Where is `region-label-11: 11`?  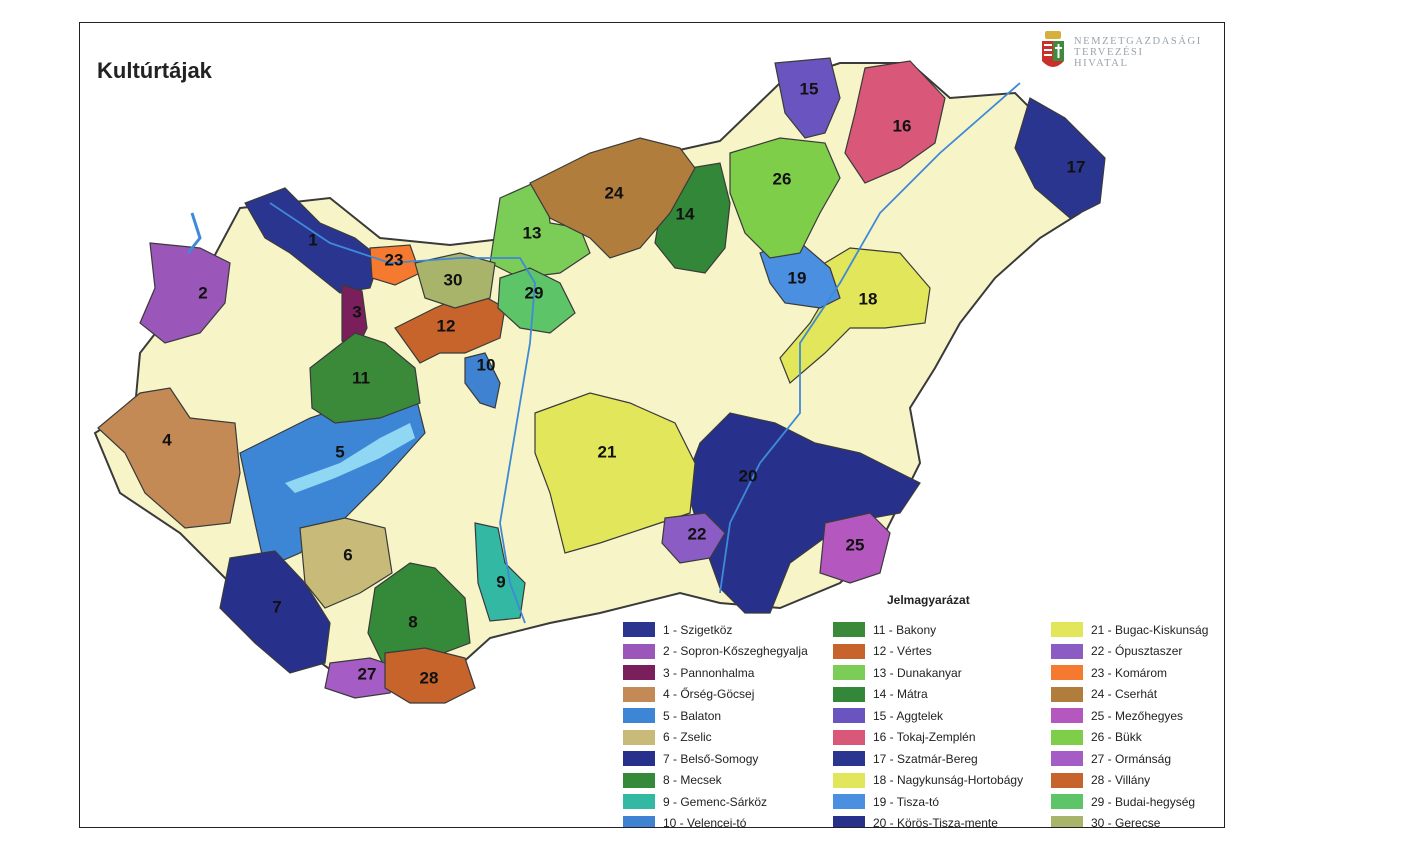
region-label-11: 11 is located at coordinates (361, 377).